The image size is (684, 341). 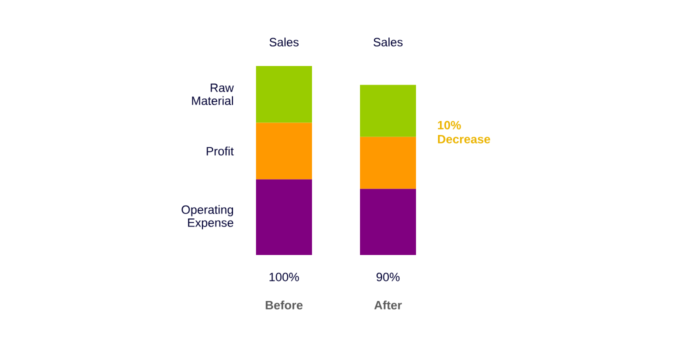 I want to click on annotation: 10% Decrease, so click(x=464, y=132).